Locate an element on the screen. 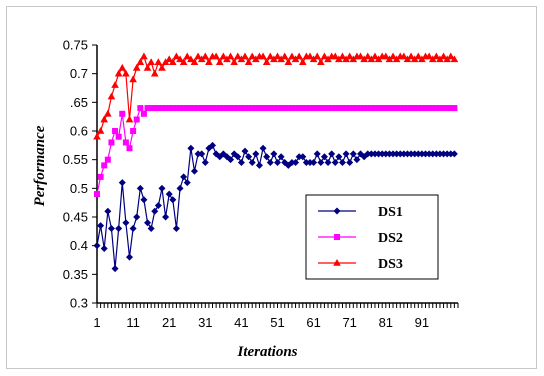  legend-label: DS2 is located at coordinates (390, 238).